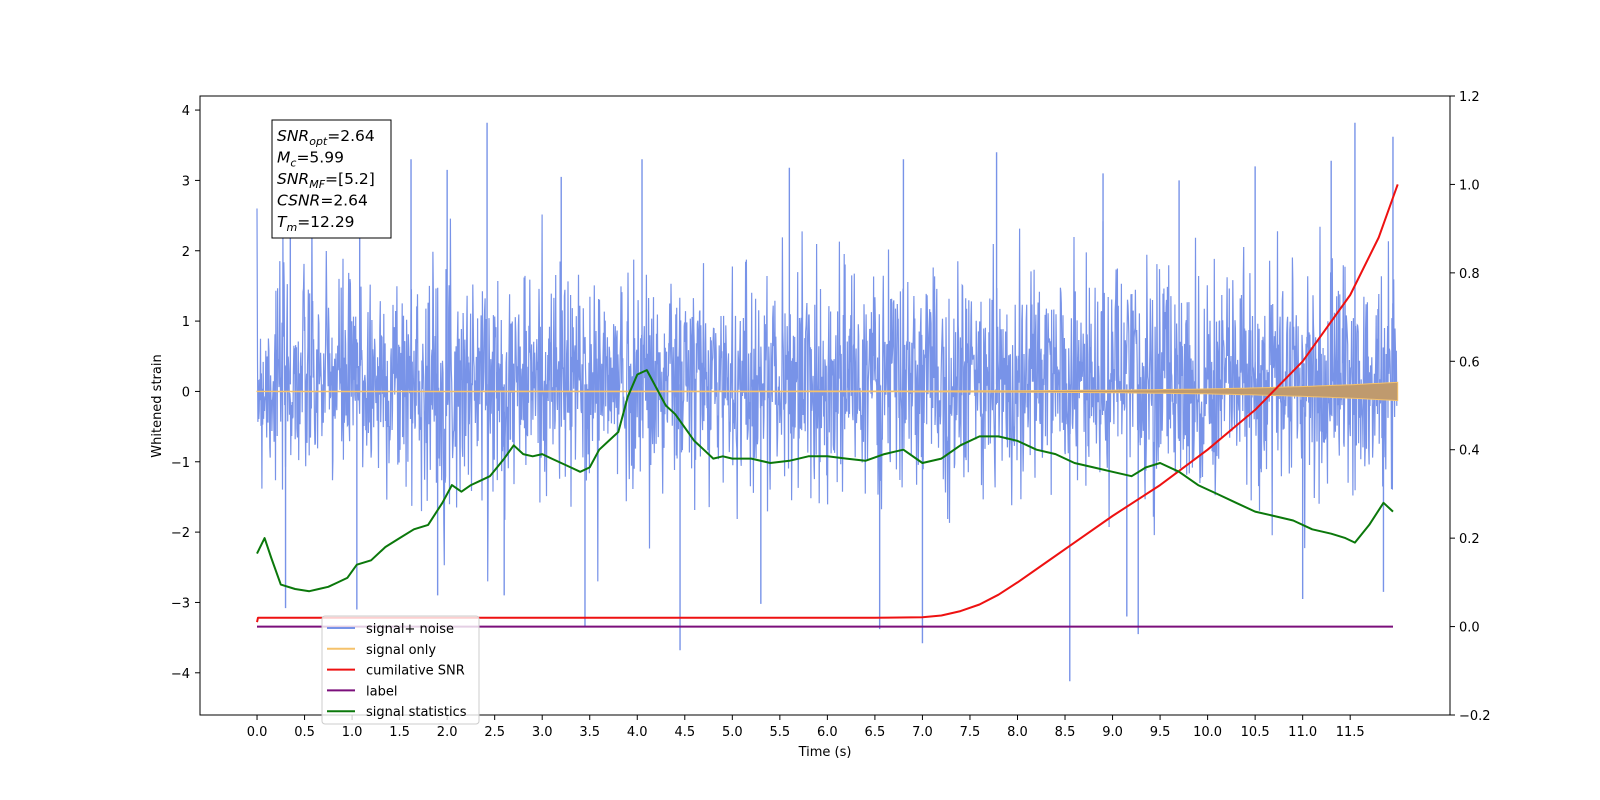 This screenshot has height=800, width=1600. I want to click on series-signal-only-line, so click(827, 391).